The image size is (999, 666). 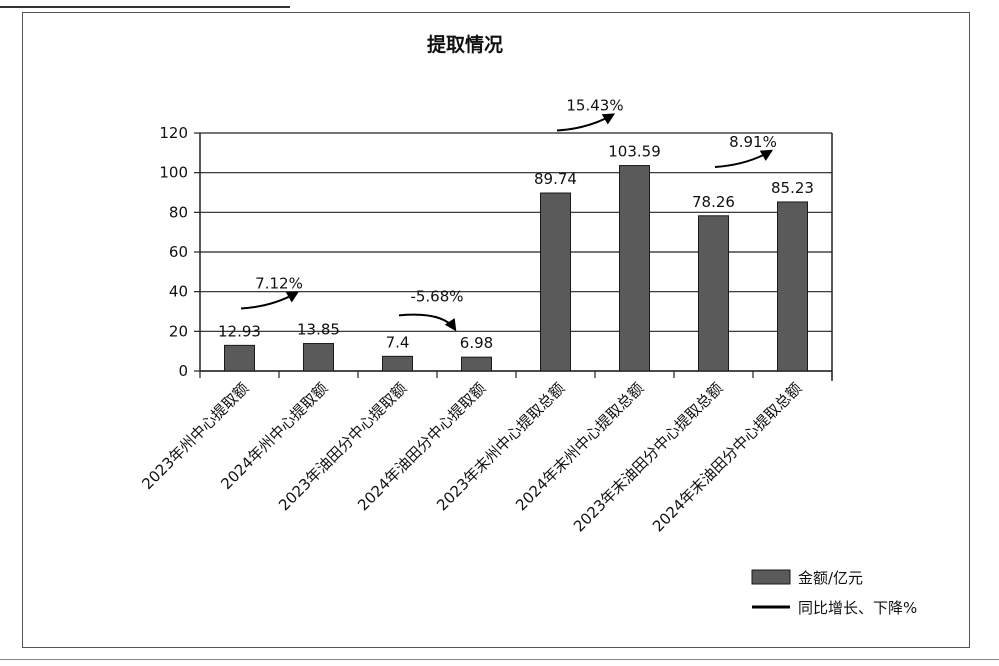 What do you see at coordinates (279, 284) in the screenshot?
I see `growth-label: 7.12%` at bounding box center [279, 284].